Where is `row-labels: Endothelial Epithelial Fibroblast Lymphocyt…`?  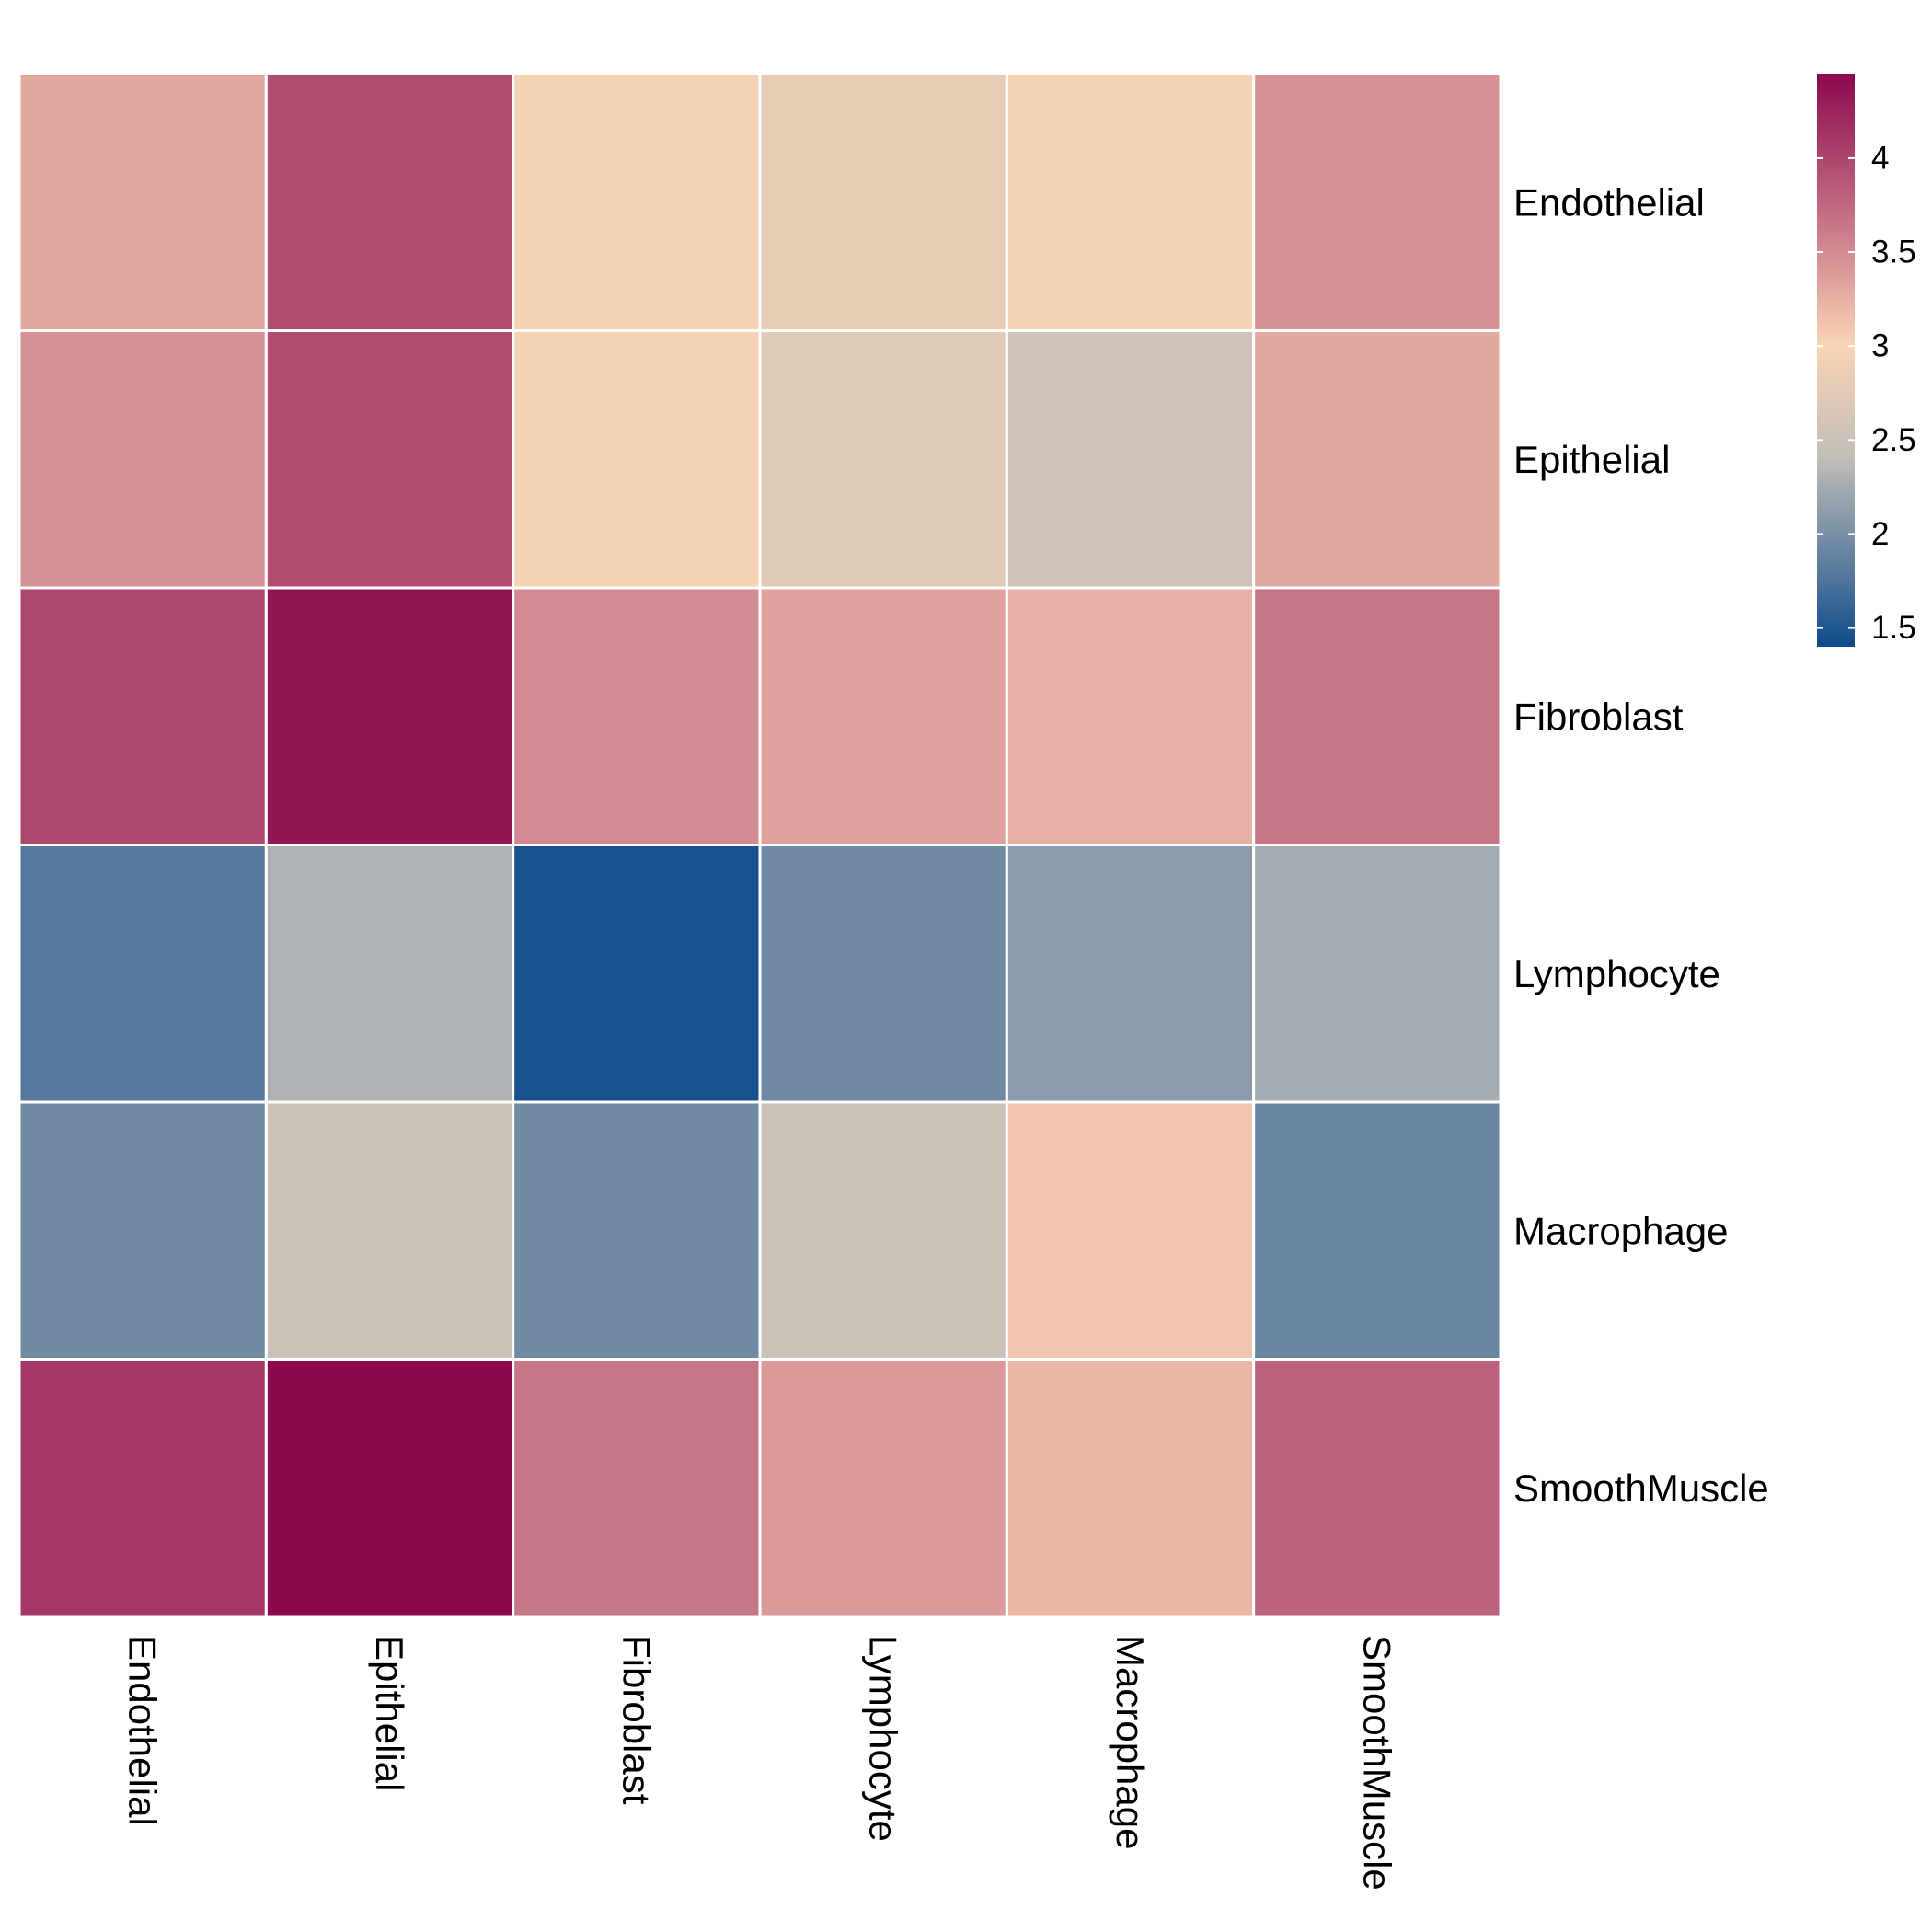 row-labels: Endothelial Epithelial Fibroblast Lymphocyt… is located at coordinates (1641, 845).